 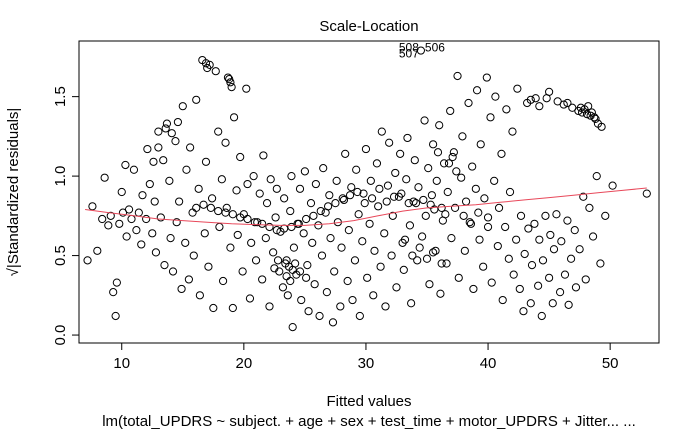 What do you see at coordinates (368, 401) in the screenshot?
I see `x-axis-label: Fitted values` at bounding box center [368, 401].